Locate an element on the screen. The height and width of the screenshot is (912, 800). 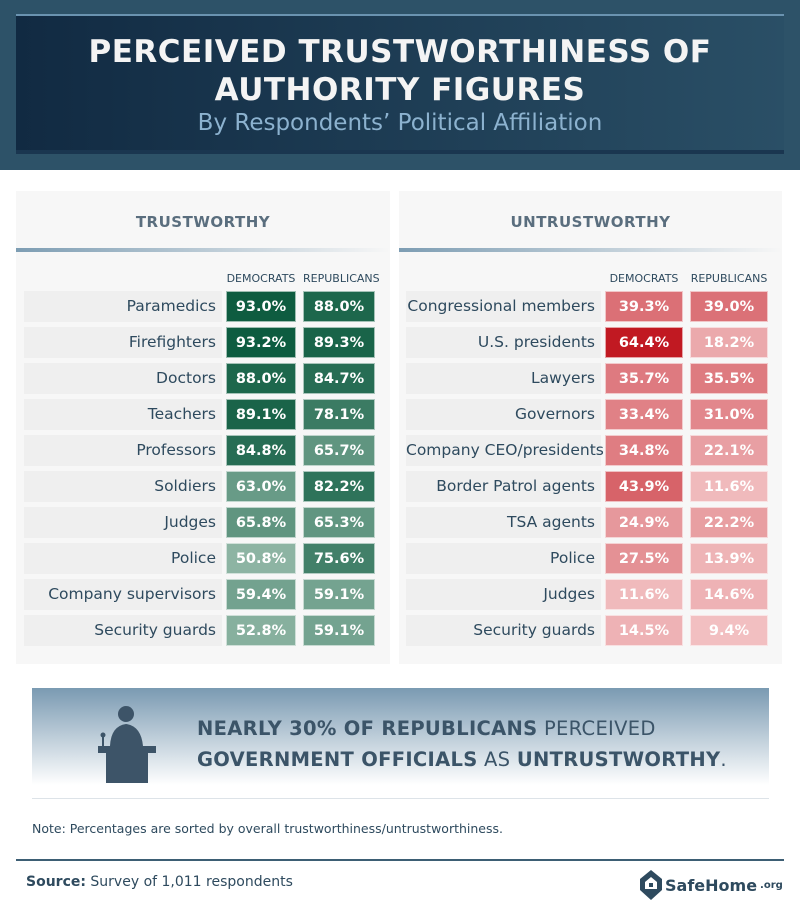
democrats-value-cell: 24.9% is located at coordinates (644, 522).